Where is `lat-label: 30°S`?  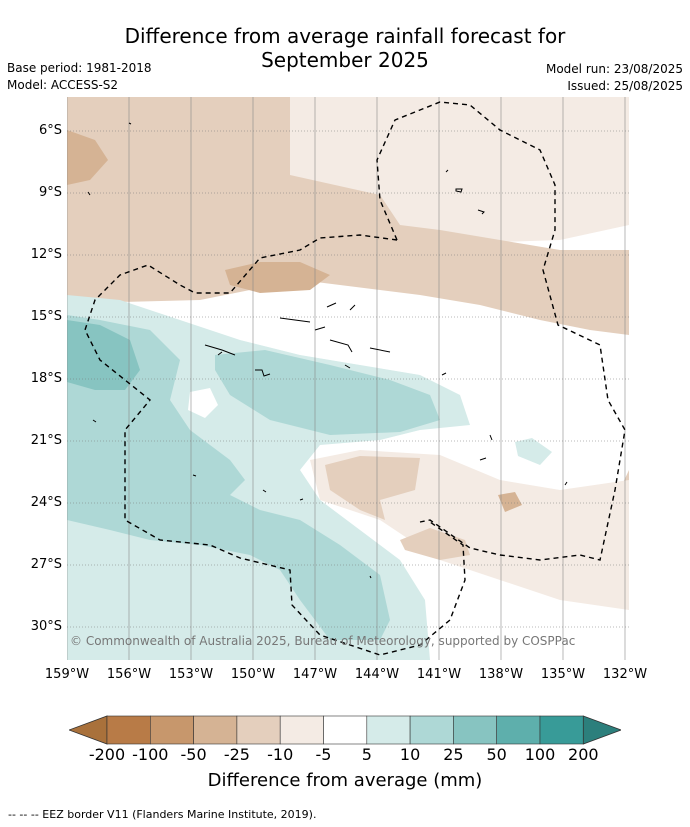
lat-label: 30°S is located at coordinates (46, 626).